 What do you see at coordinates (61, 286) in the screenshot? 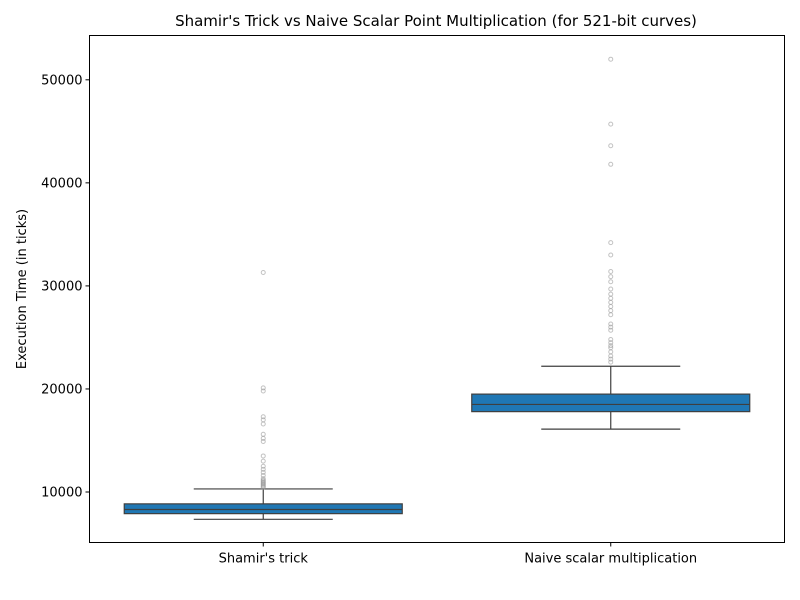
I see `y-tick-label: 30000` at bounding box center [61, 286].